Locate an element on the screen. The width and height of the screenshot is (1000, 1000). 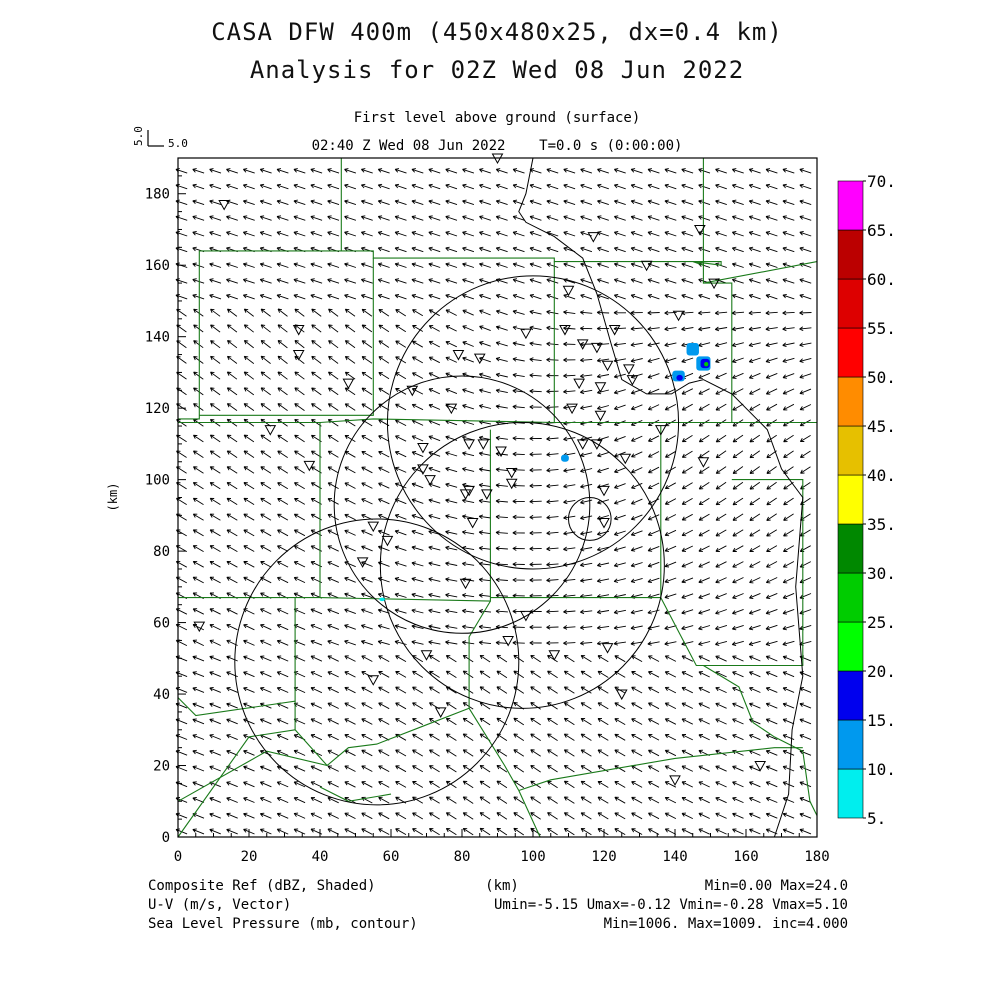
colorbar-label: 35. is located at coordinates (881, 524).